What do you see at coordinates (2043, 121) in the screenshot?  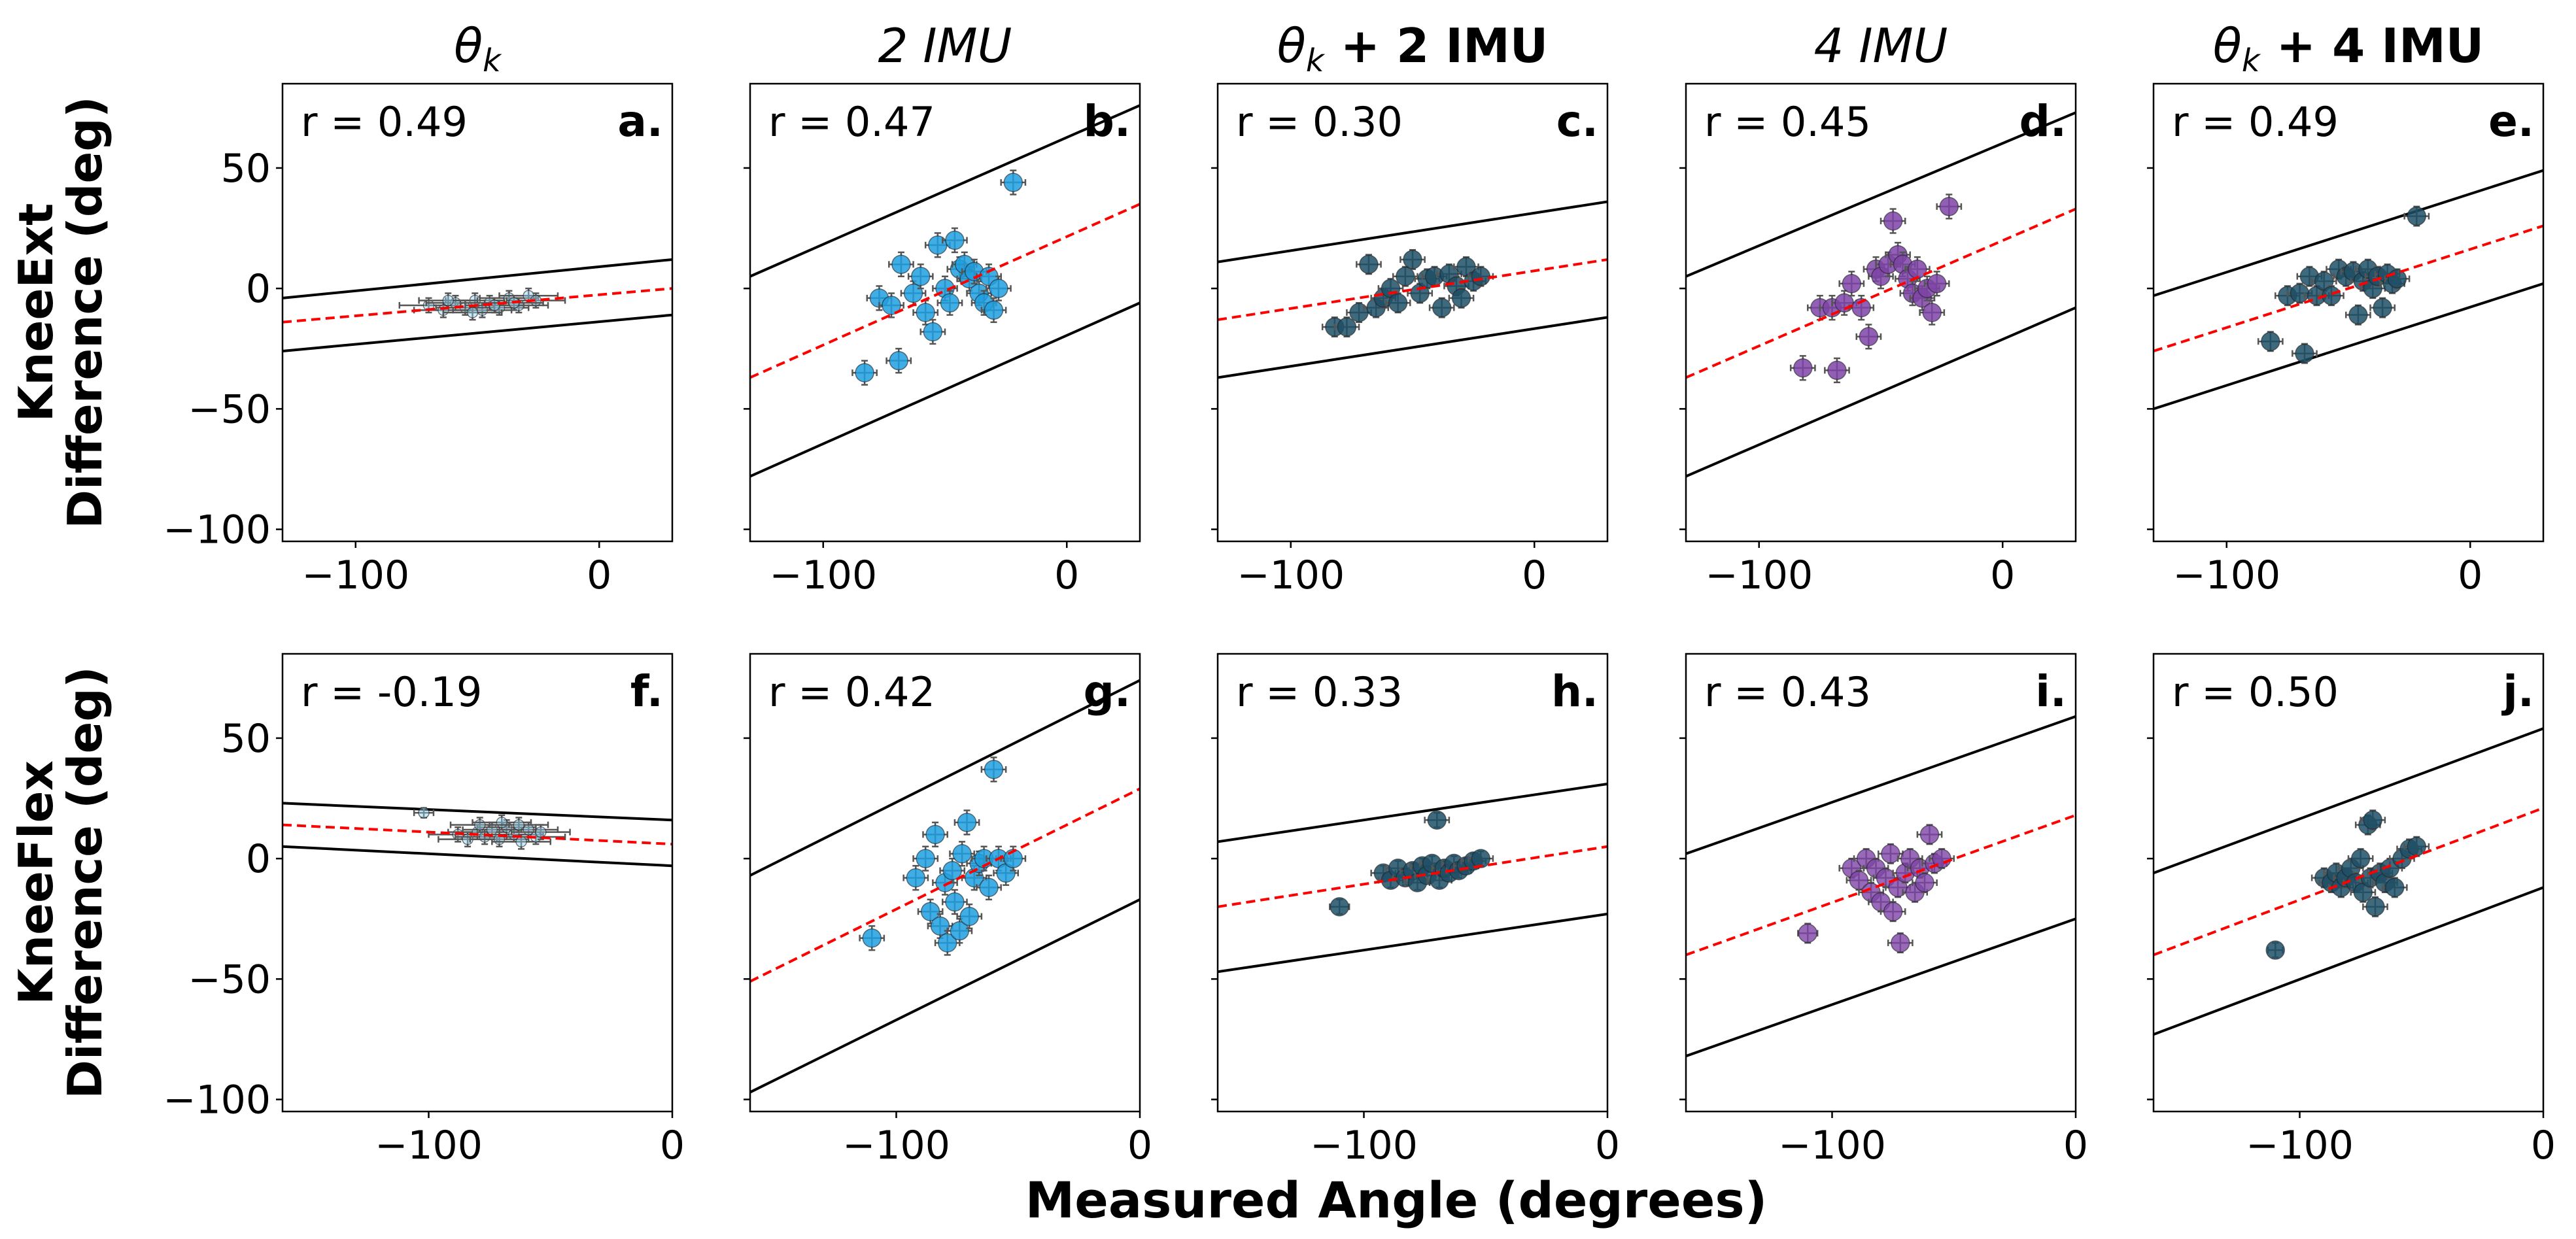 I see `panel-letter: d.` at bounding box center [2043, 121].